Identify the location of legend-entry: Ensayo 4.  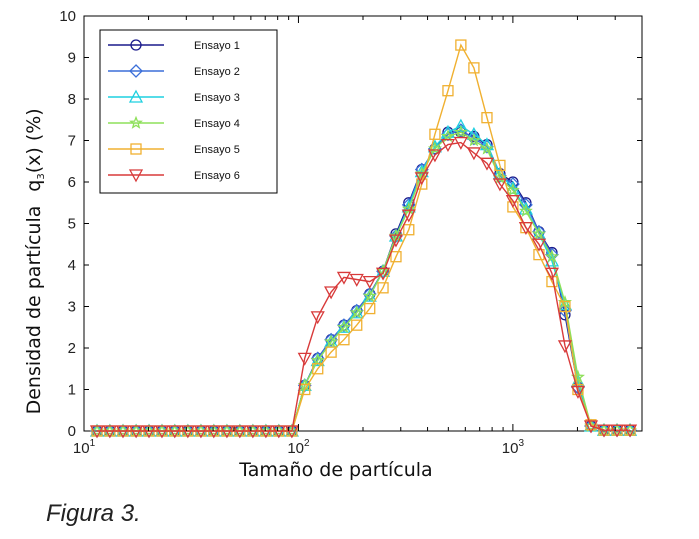
(174, 122).